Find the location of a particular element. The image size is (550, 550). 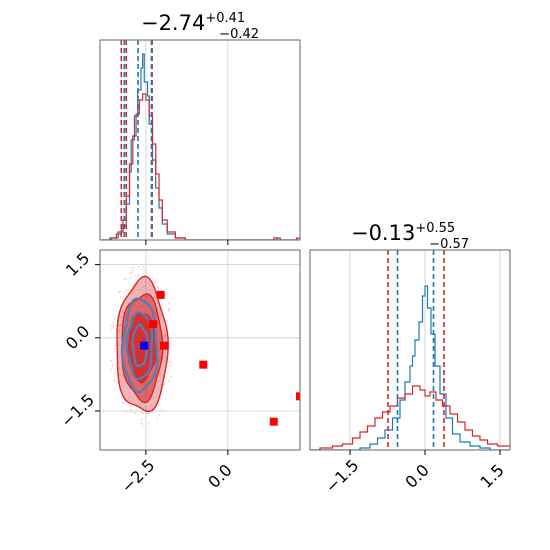

panel2-xtick-label: 0.0 is located at coordinates (219, 475).